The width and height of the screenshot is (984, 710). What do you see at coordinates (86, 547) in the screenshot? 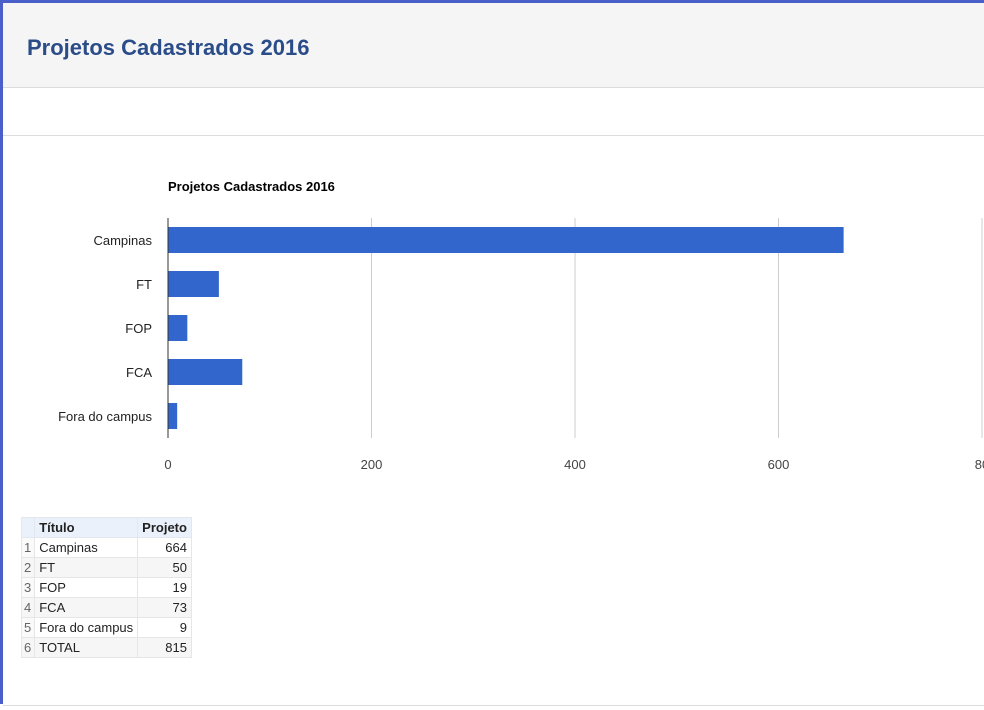
I see `table-cell-title: Campinas` at bounding box center [86, 547].